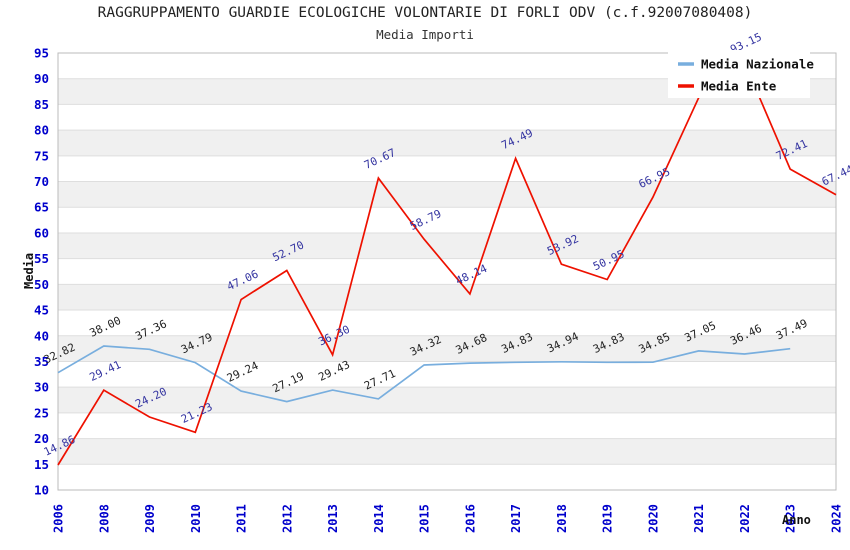  What do you see at coordinates (516, 518) in the screenshot?
I see `x-tick-label: 2017` at bounding box center [516, 518].